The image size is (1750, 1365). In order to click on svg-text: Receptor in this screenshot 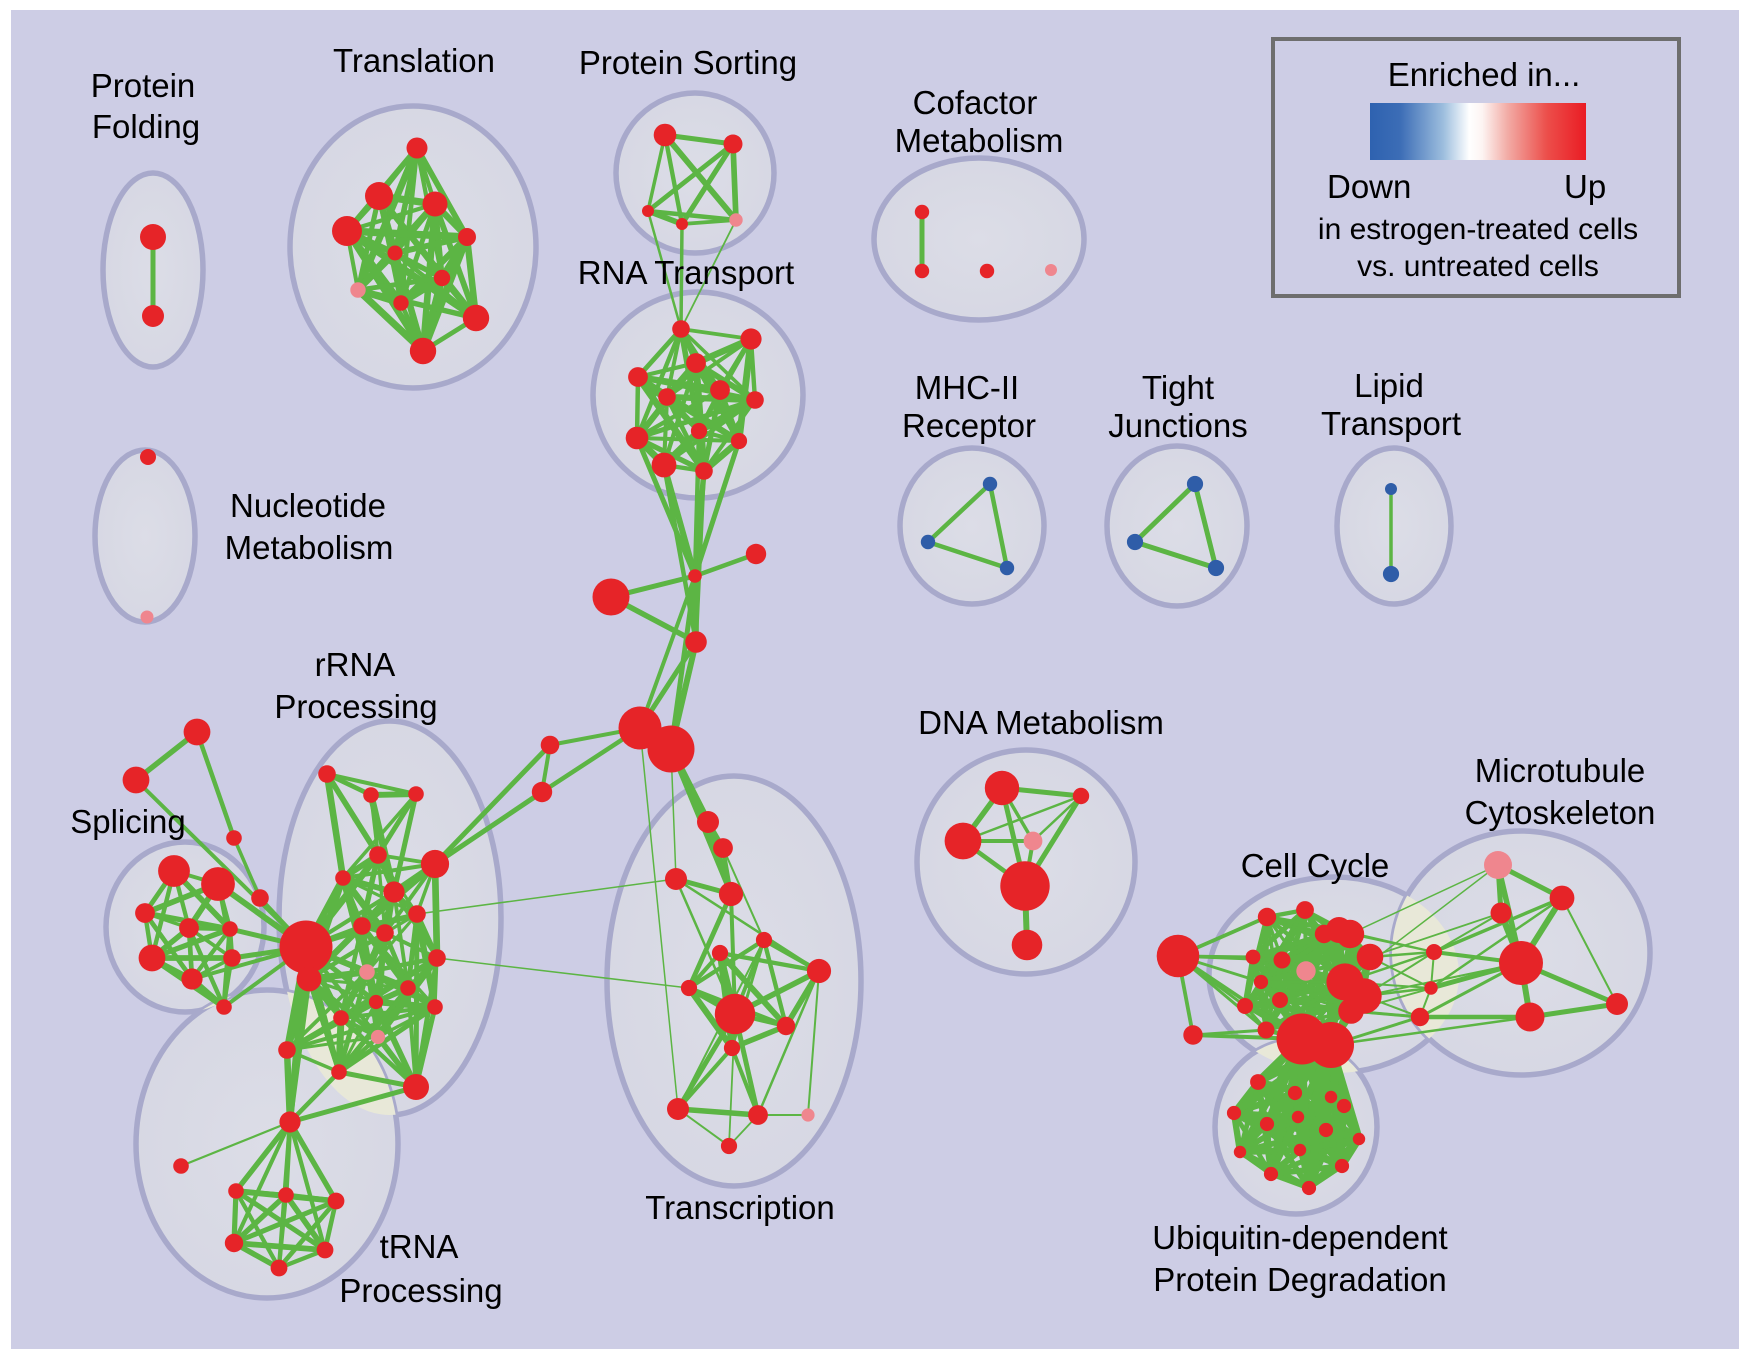, I will do `click(969, 425)`.